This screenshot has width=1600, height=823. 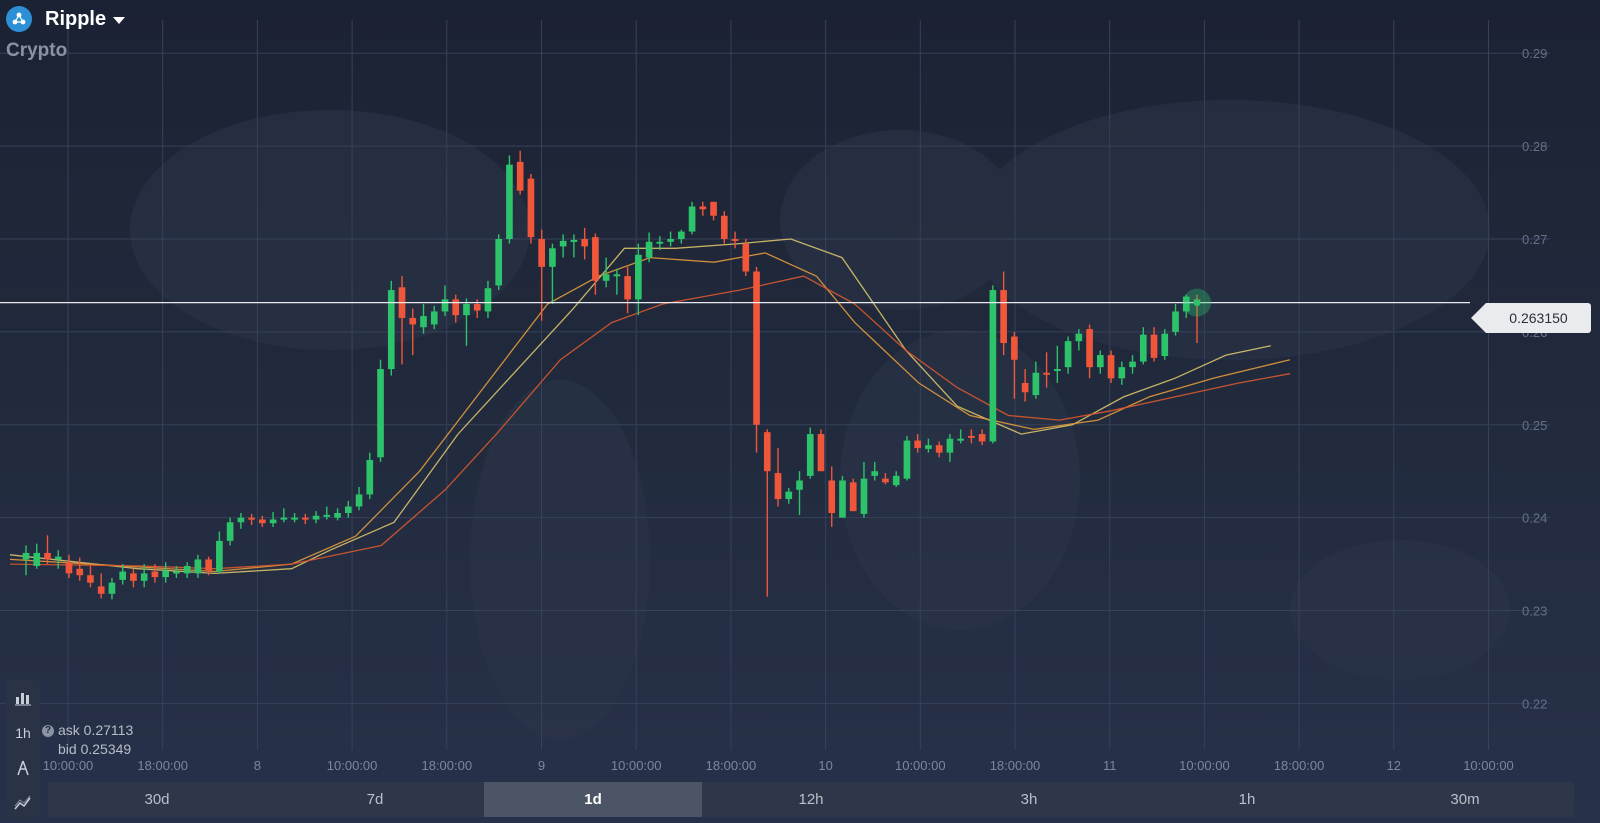 What do you see at coordinates (119, 20) in the screenshot?
I see `chevron-down-icon` at bounding box center [119, 20].